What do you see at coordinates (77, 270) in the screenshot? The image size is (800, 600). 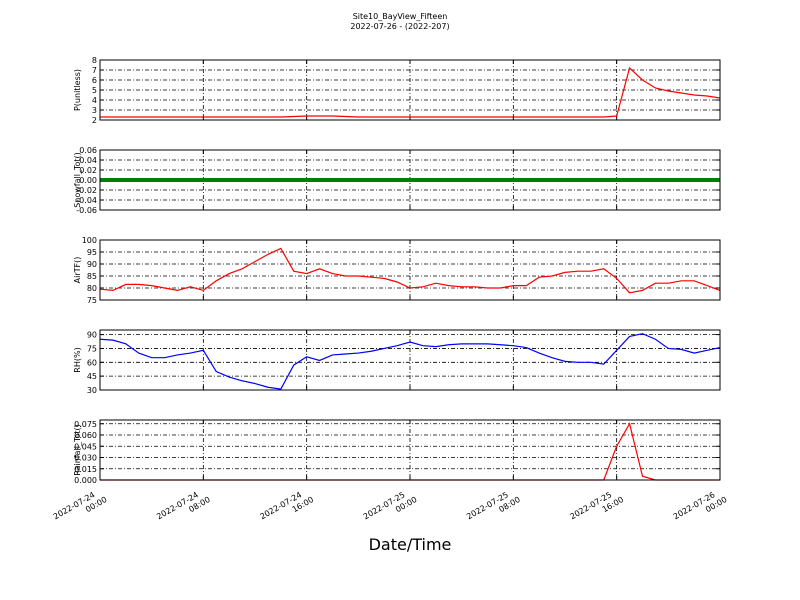 I see `y-axis-label: AirTF()` at bounding box center [77, 270].